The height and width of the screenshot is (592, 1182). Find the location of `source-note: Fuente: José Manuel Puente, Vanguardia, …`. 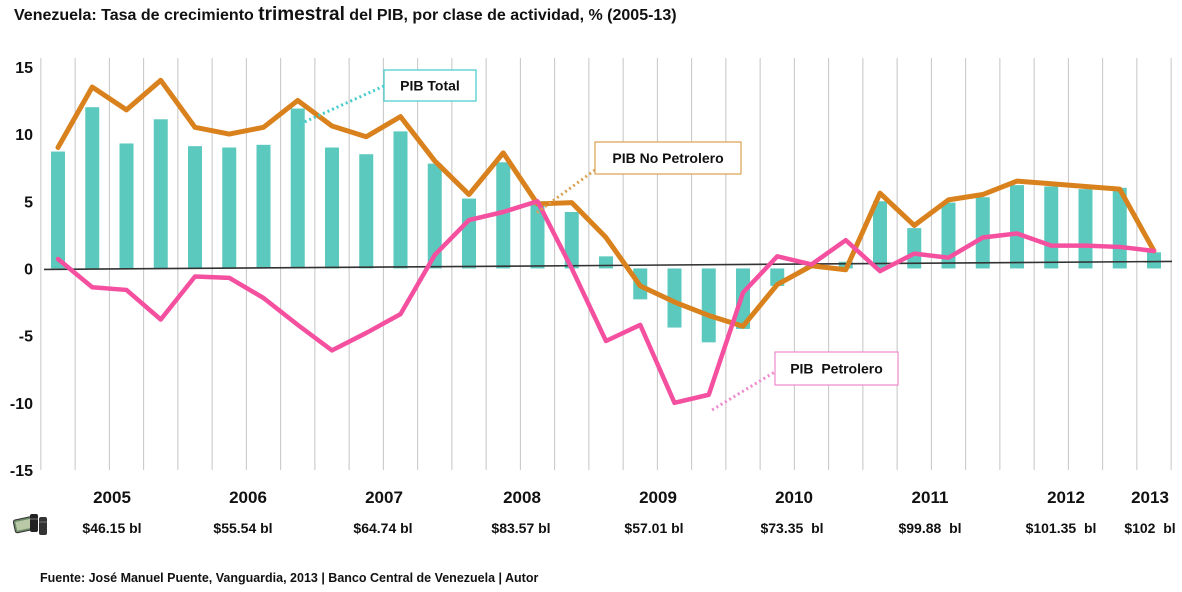

source-note: Fuente: José Manuel Puente, Vanguardia, … is located at coordinates (289, 578).